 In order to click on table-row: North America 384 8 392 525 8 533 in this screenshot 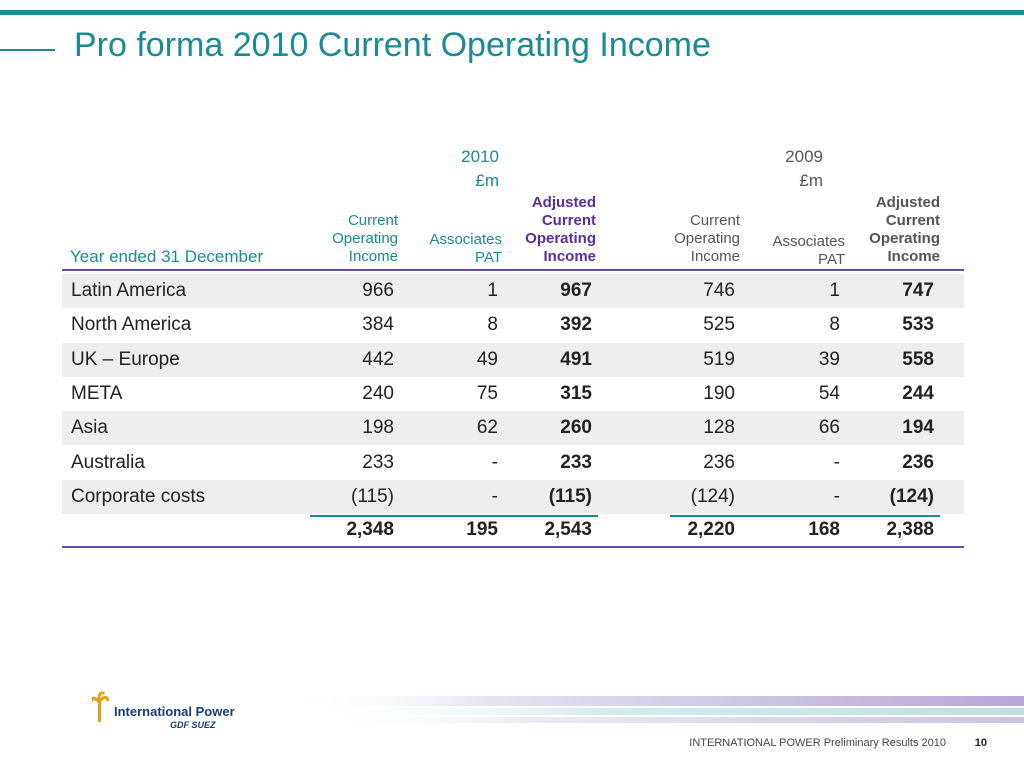, I will do `click(513, 325)`.